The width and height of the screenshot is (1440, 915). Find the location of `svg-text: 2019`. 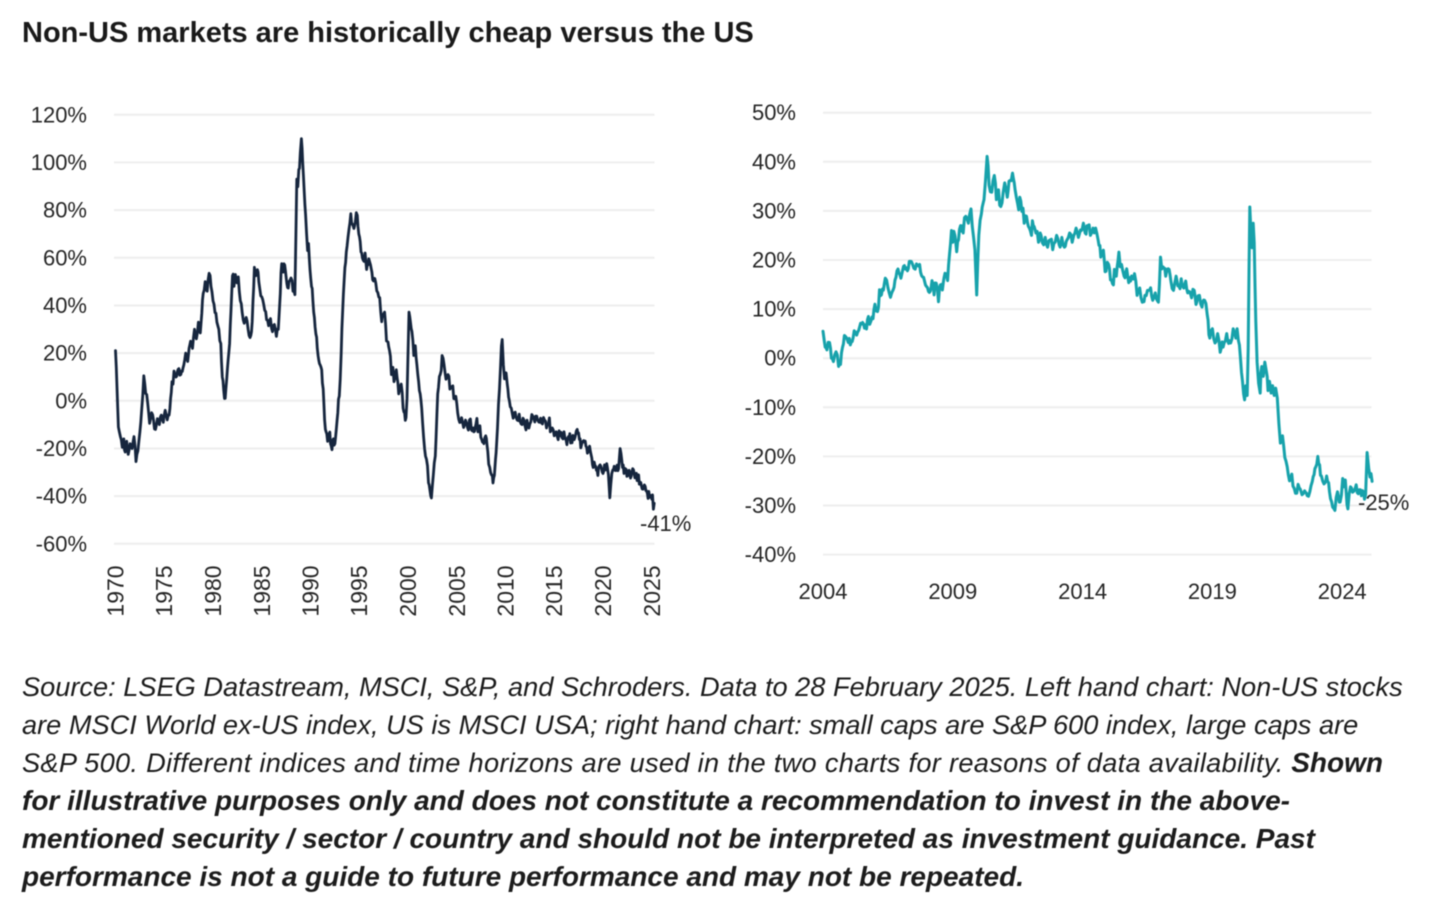

svg-text: 2019 is located at coordinates (1212, 591).